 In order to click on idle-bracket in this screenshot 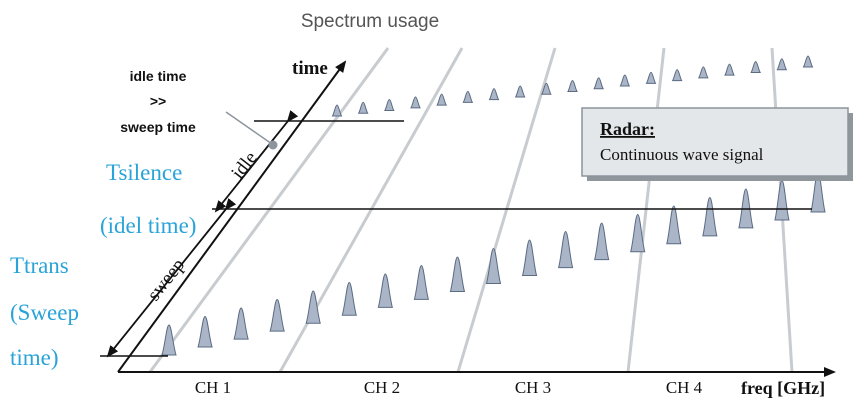, I will do `click(256, 161)`.